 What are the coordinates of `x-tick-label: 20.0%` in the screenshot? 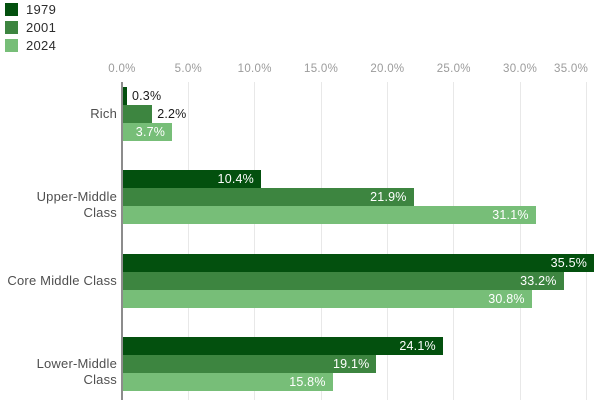 It's located at (387, 69).